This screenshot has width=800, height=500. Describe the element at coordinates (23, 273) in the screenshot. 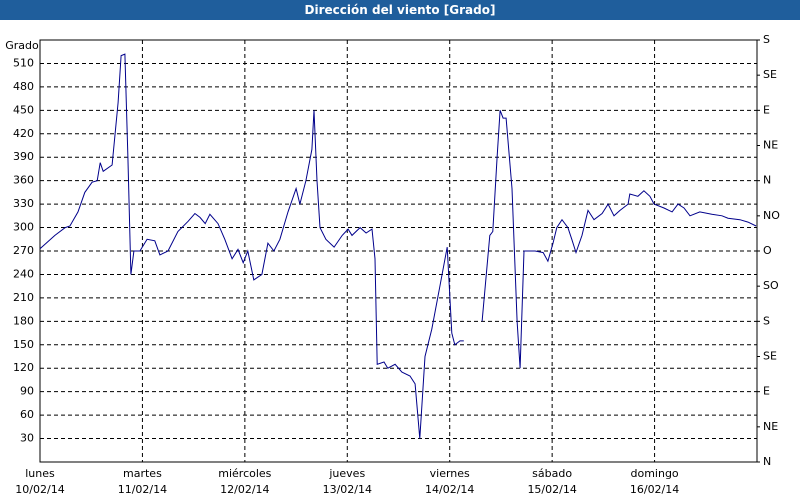

I see `y-tick-label: 240` at that location.